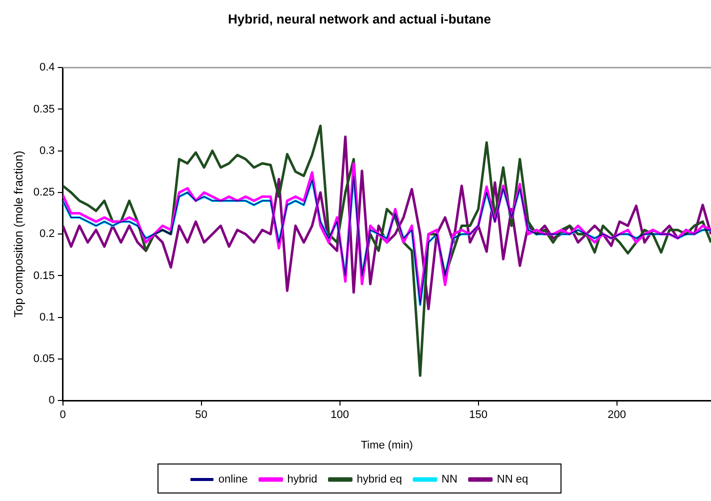  I want to click on y-tick-label: 0.15, so click(44, 276).